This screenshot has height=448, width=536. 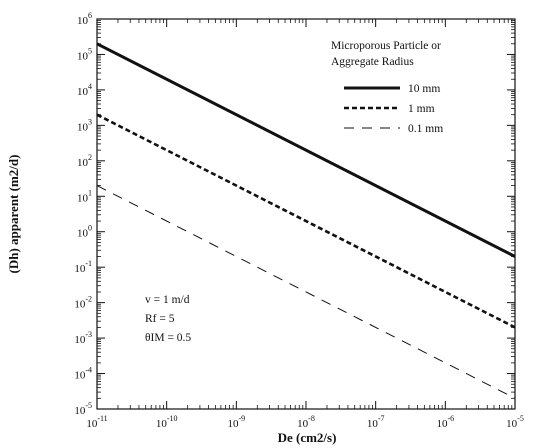 What do you see at coordinates (88, 299) in the screenshot?
I see `y-tick-label-exponent: -2` at bounding box center [88, 299].